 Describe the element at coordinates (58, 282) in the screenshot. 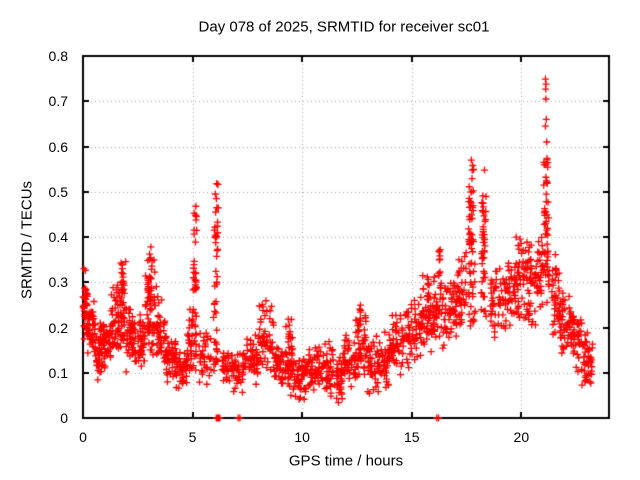

I see `y-tick-label: 0.3` at that location.